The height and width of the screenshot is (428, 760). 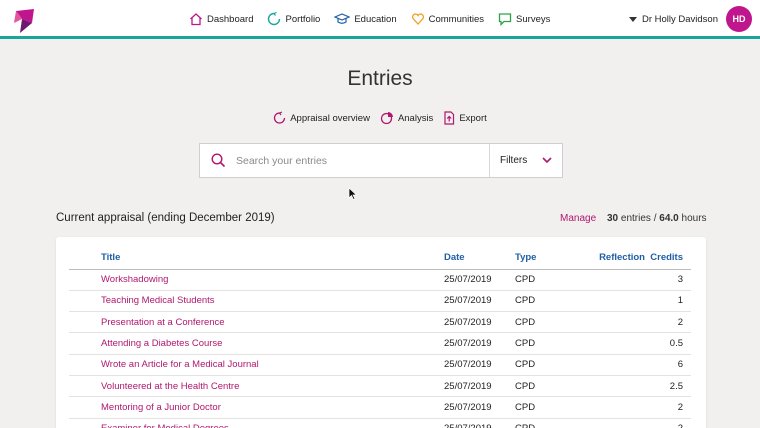 I want to click on pie-chart-icon, so click(x=386, y=118).